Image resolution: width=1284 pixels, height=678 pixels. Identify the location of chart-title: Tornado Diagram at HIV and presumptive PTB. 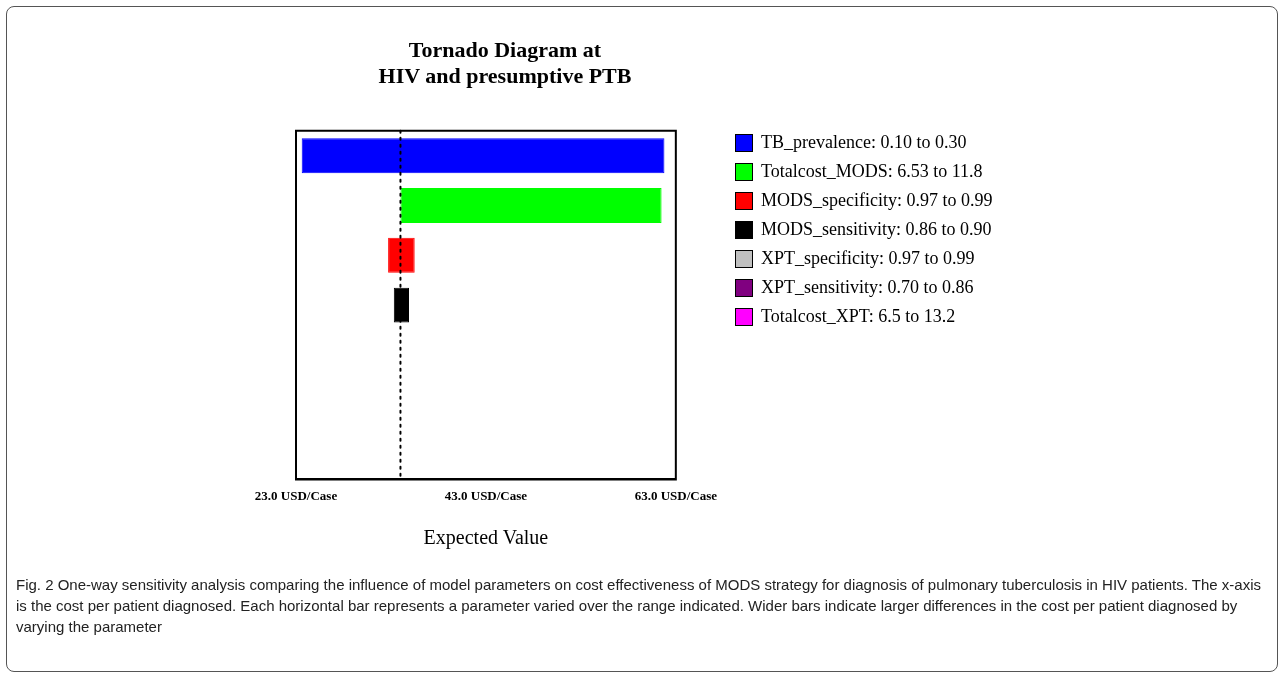
(505, 62).